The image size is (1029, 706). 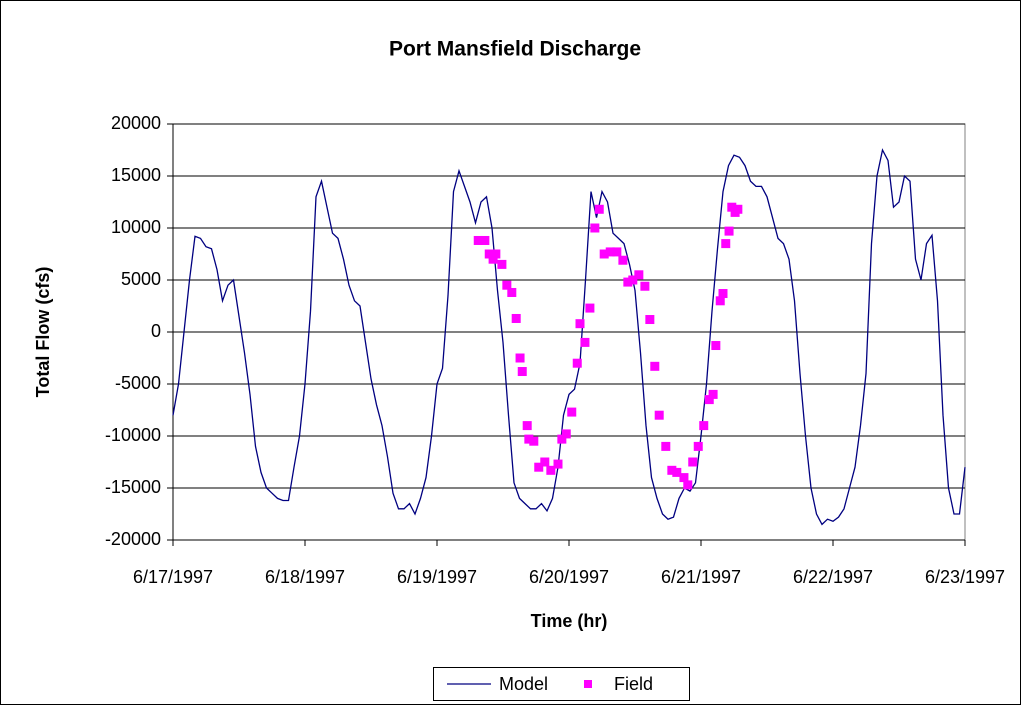 I want to click on y-tick-label: -15000, so click(x=133, y=487).